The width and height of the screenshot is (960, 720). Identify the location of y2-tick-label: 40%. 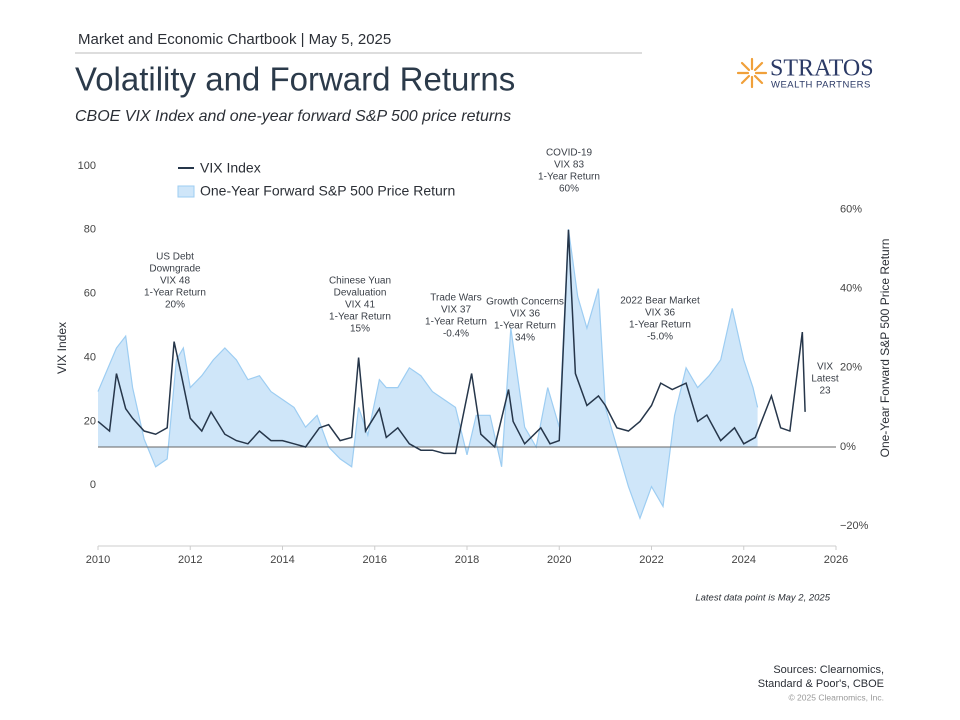
(851, 289).